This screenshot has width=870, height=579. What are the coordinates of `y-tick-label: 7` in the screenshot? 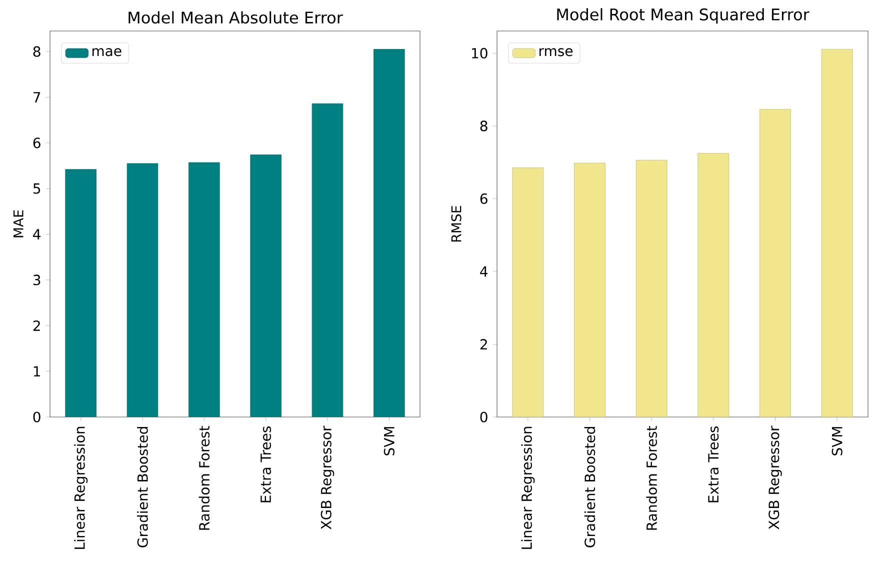 It's located at (37, 97).